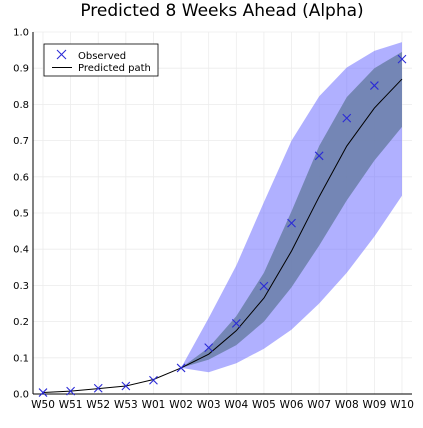 Image resolution: width=423 pixels, height=428 pixels. Describe the element at coordinates (181, 405) in the screenshot. I see `x-tick-label: W02` at that location.